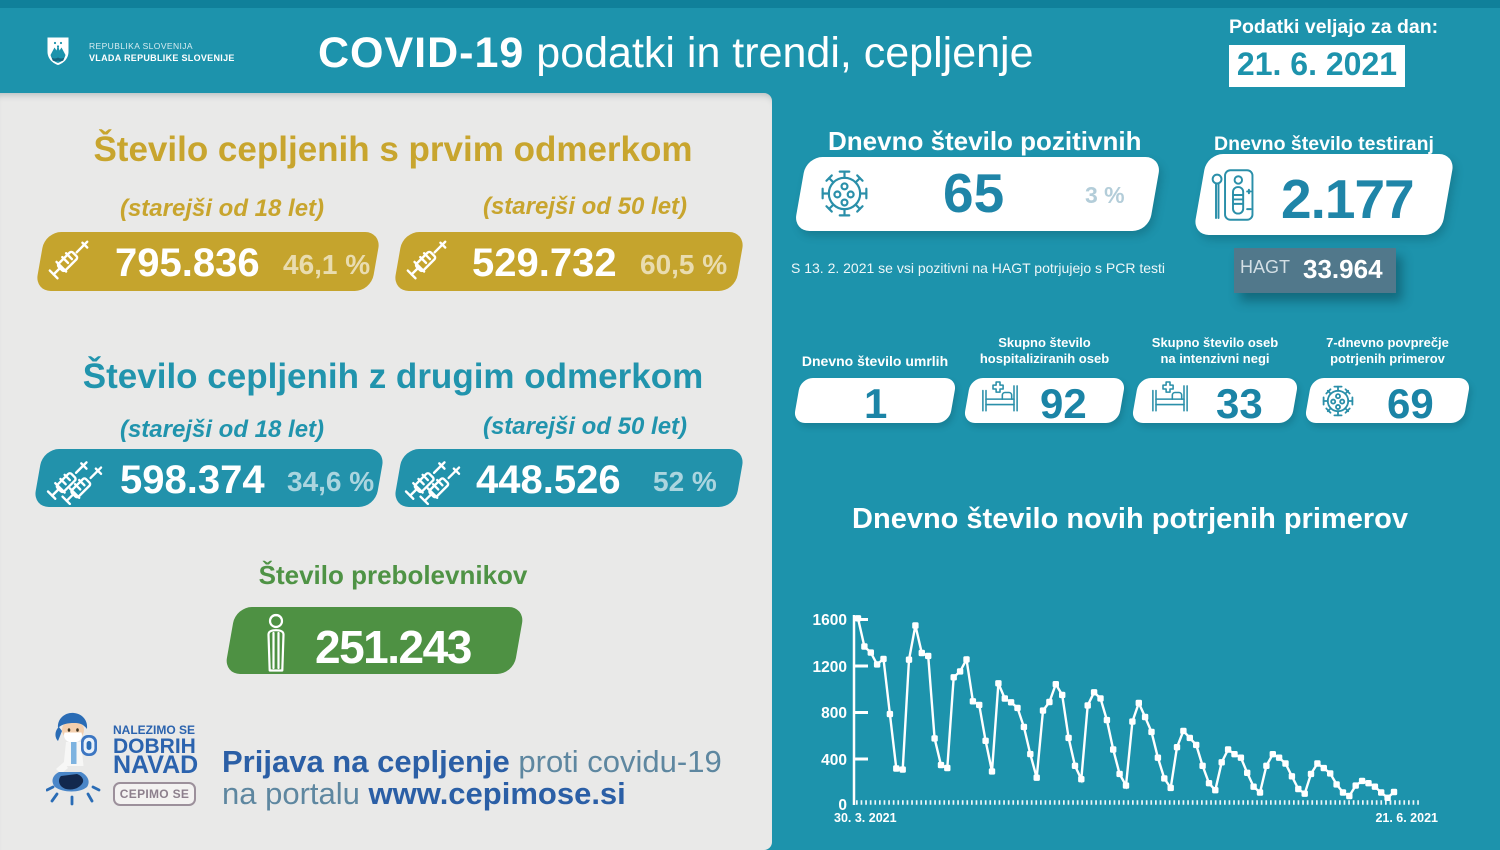 The image size is (1500, 850). What do you see at coordinates (865, 818) in the screenshot?
I see `svg-text: 30. 3. 2021` at bounding box center [865, 818].